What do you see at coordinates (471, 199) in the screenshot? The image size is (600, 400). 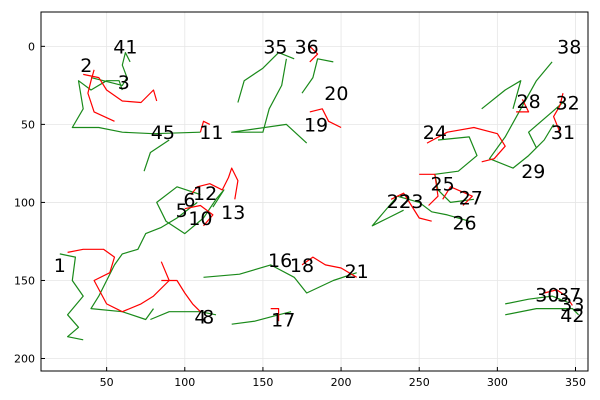 I see `id-label: 27` at bounding box center [471, 199].